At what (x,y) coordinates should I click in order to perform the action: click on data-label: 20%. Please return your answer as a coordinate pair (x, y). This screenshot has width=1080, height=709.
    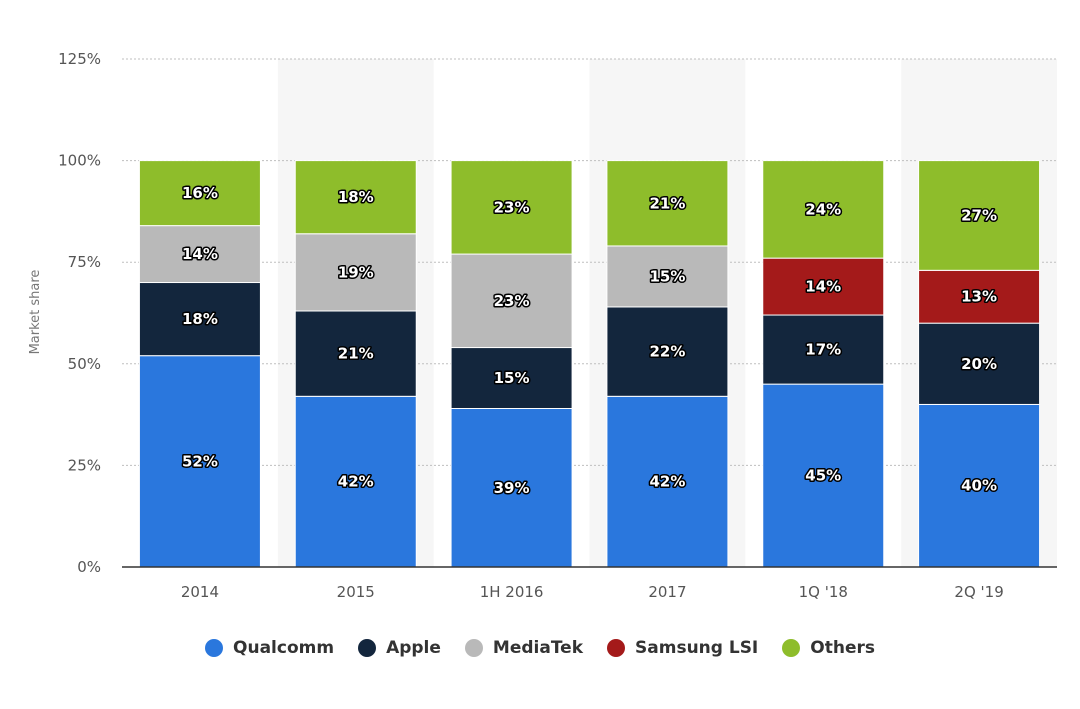
    Looking at the image, I should click on (979, 364).